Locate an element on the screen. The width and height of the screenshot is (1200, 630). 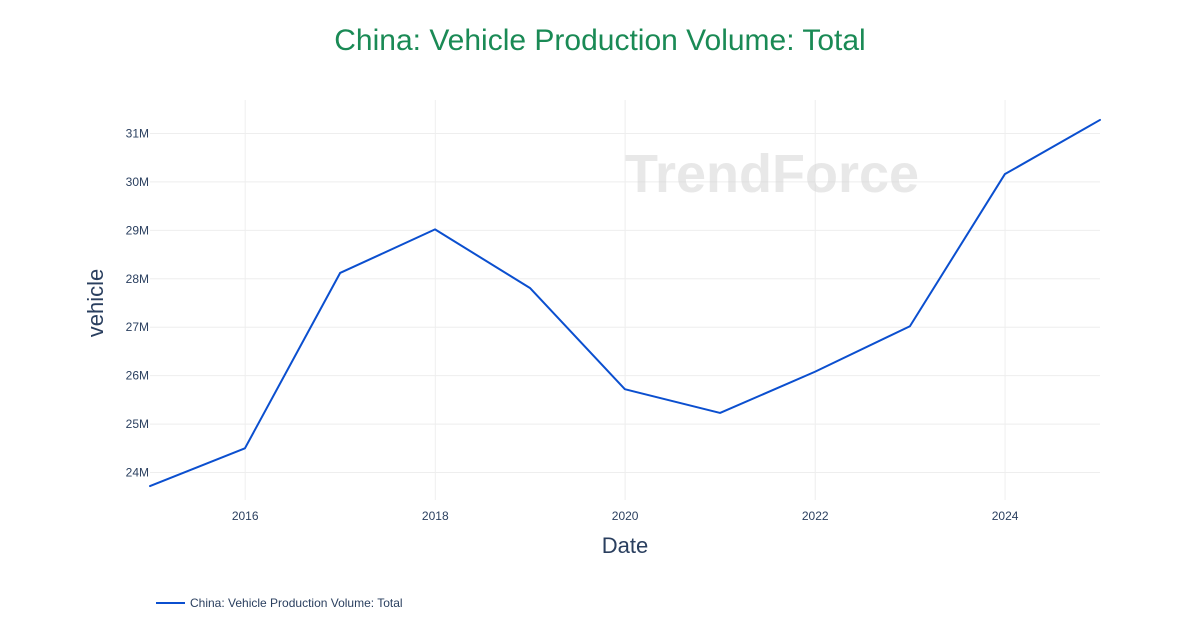
x-tick-label: 2020 is located at coordinates (625, 516).